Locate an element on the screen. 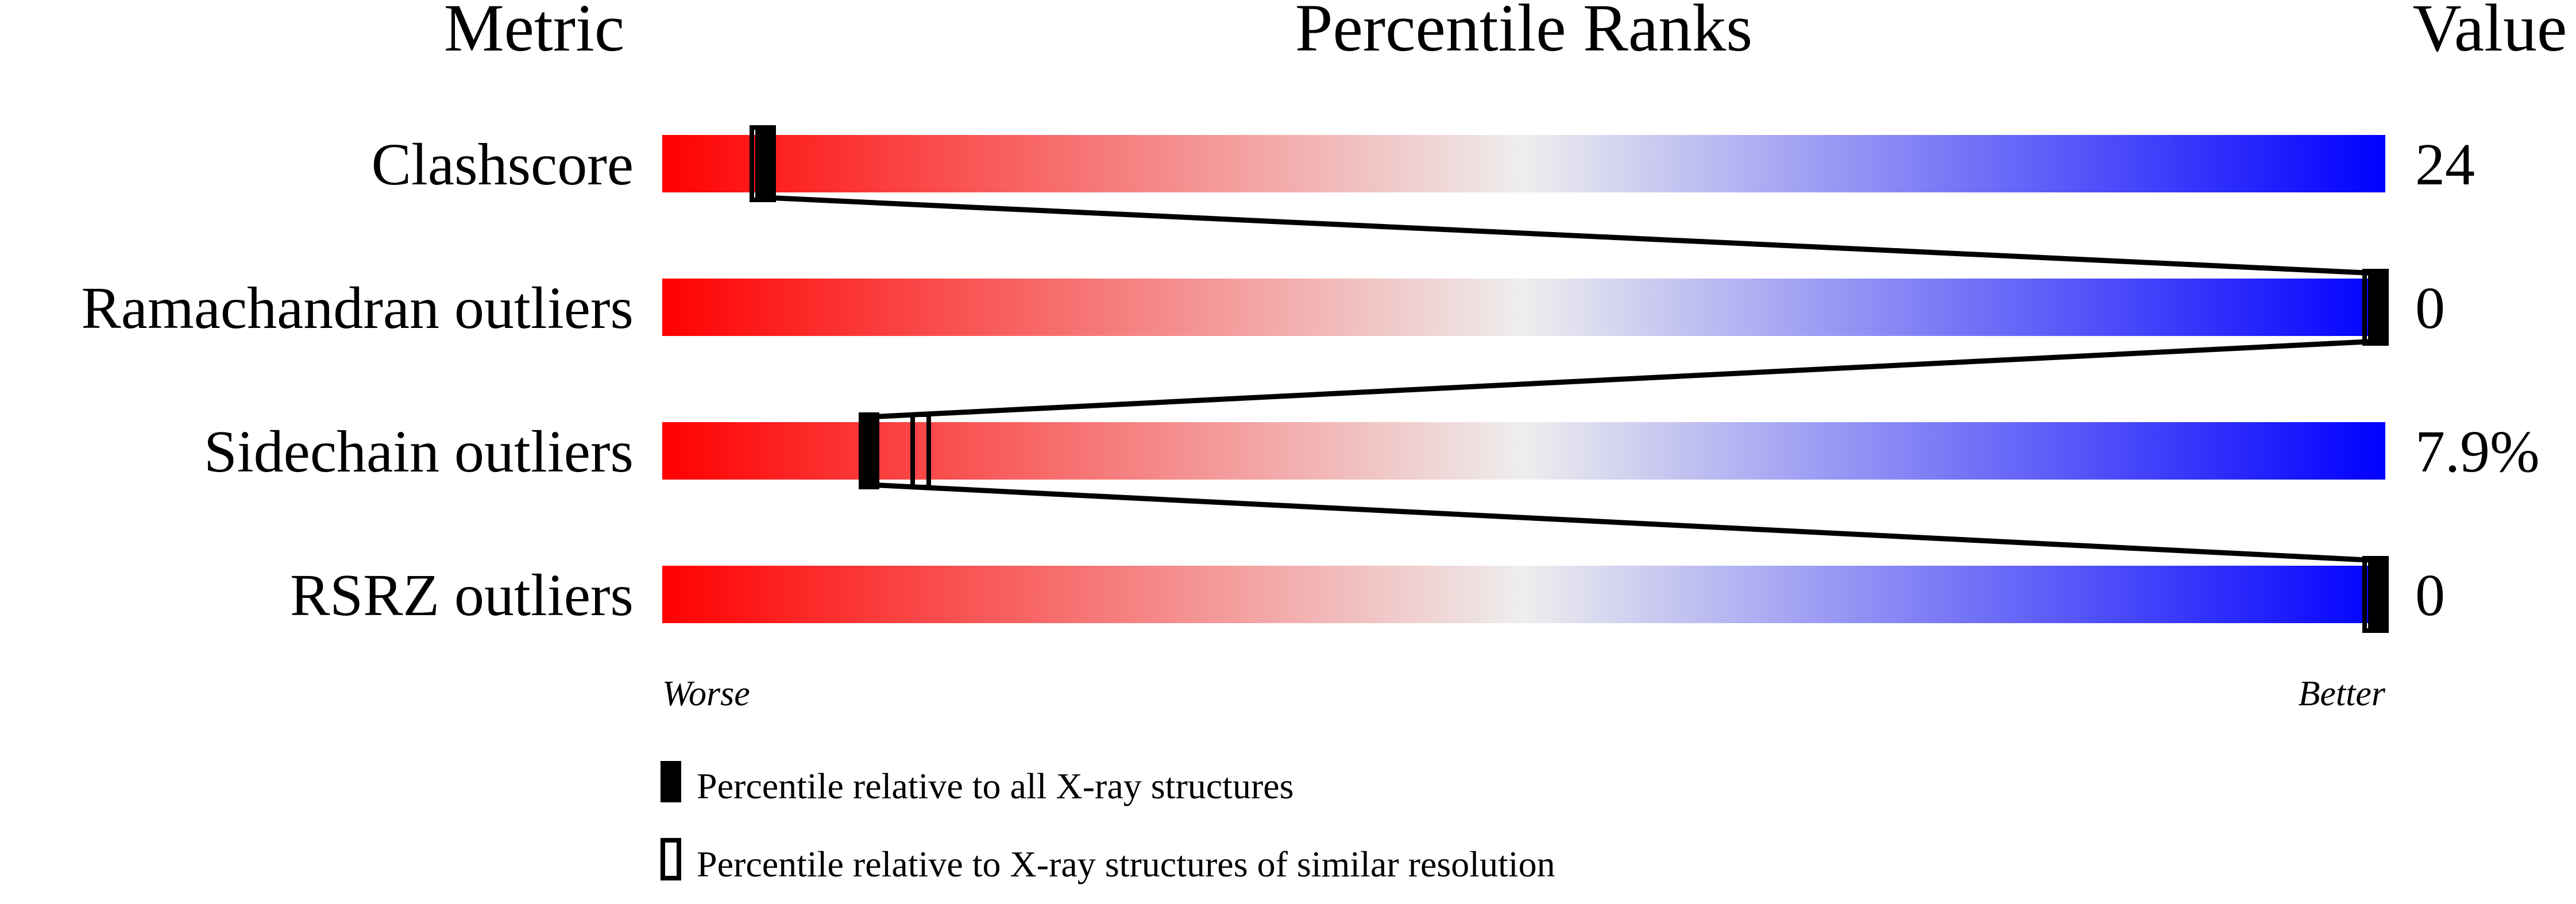 This screenshot has height=904, width=2576. metric-label: Clashscore is located at coordinates (503, 165).